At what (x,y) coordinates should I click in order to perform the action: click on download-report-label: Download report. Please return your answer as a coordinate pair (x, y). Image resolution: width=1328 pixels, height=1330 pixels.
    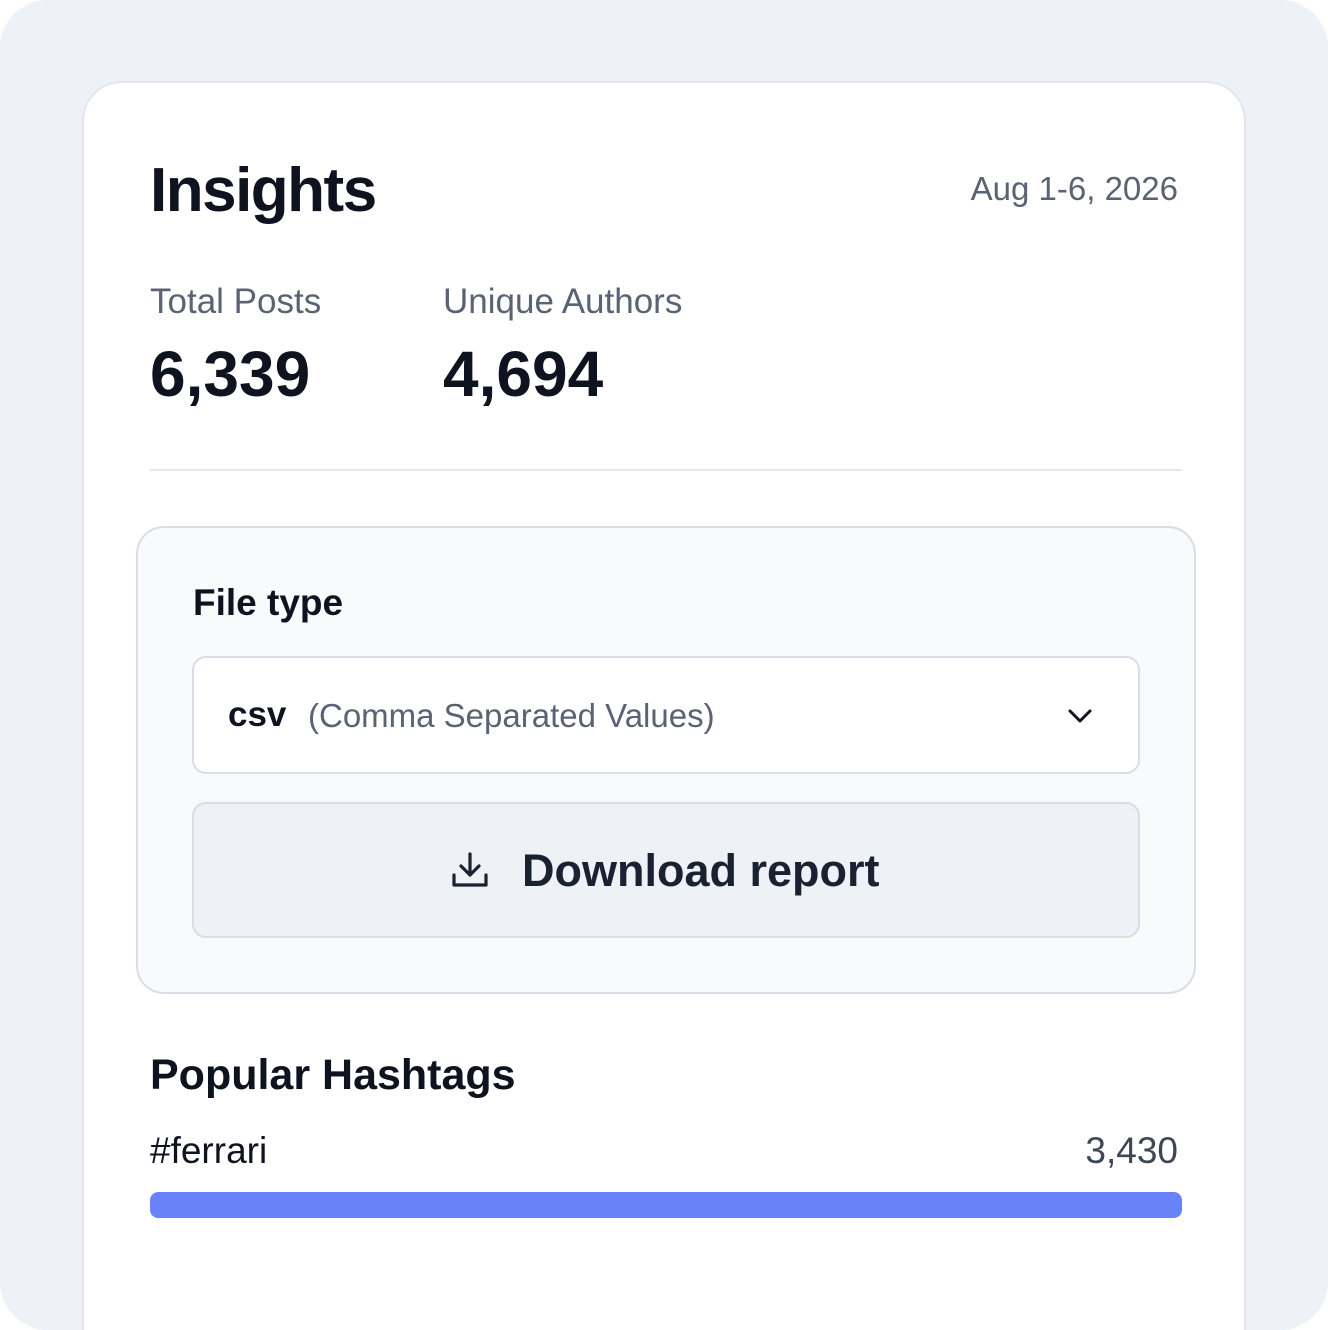
    Looking at the image, I should click on (701, 870).